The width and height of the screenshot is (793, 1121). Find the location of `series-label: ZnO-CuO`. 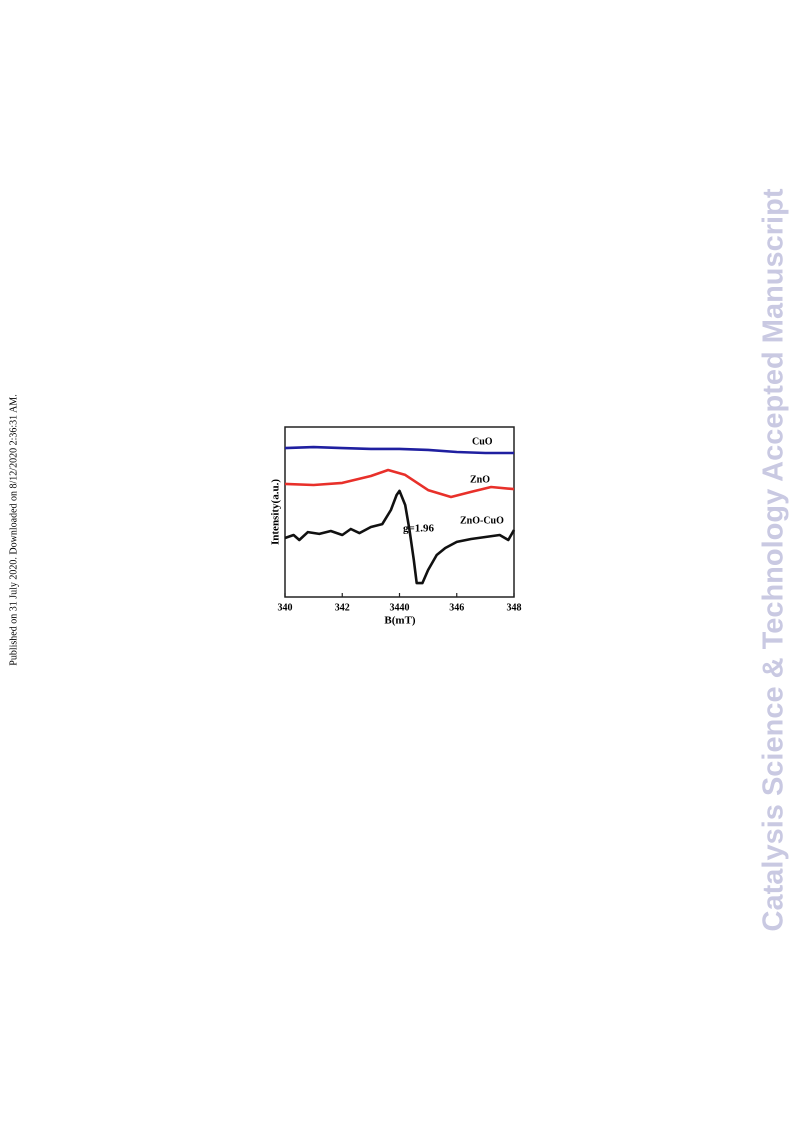

series-label: ZnO-CuO is located at coordinates (482, 520).